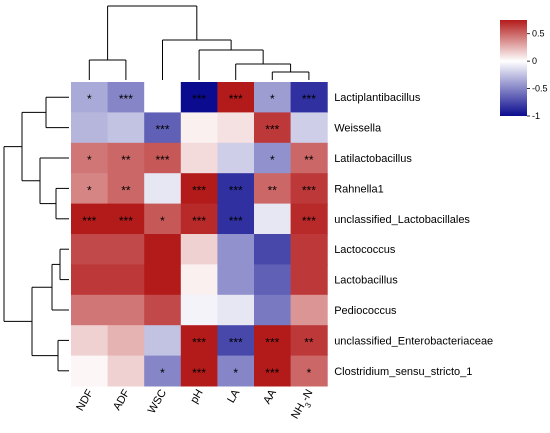 The width and height of the screenshot is (550, 433). Describe the element at coordinates (513, 68) in the screenshot. I see `legend-color-bar` at that location.